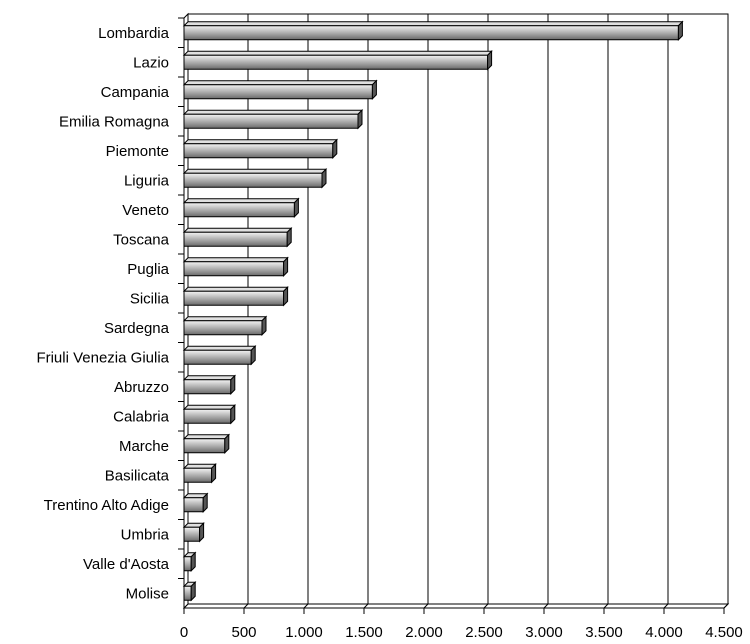 This screenshot has height=644, width=750. Describe the element at coordinates (137, 475) in the screenshot. I see `category-label: Basilicata` at that location.